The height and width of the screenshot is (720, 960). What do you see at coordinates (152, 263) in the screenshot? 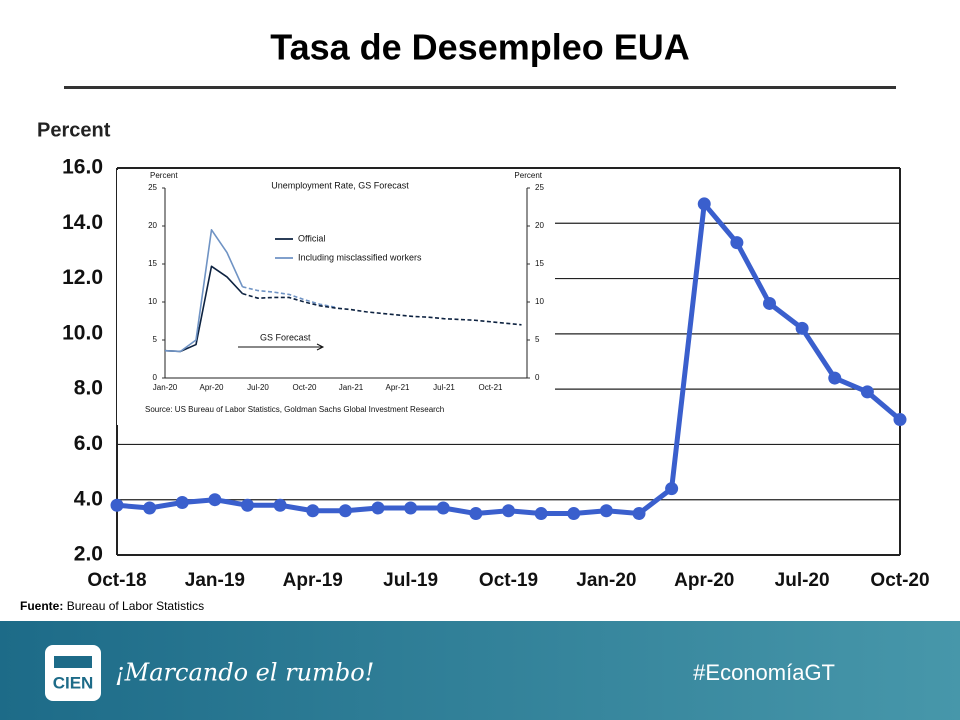
I see `y-tick-label: 15` at bounding box center [152, 263].